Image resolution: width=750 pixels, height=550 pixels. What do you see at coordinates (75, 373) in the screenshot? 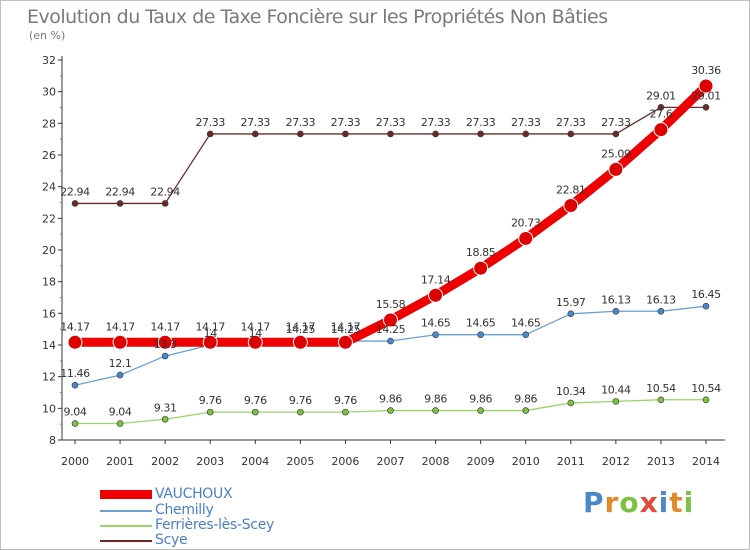
I see `data-label-chemilly: 11.46` at bounding box center [75, 373].